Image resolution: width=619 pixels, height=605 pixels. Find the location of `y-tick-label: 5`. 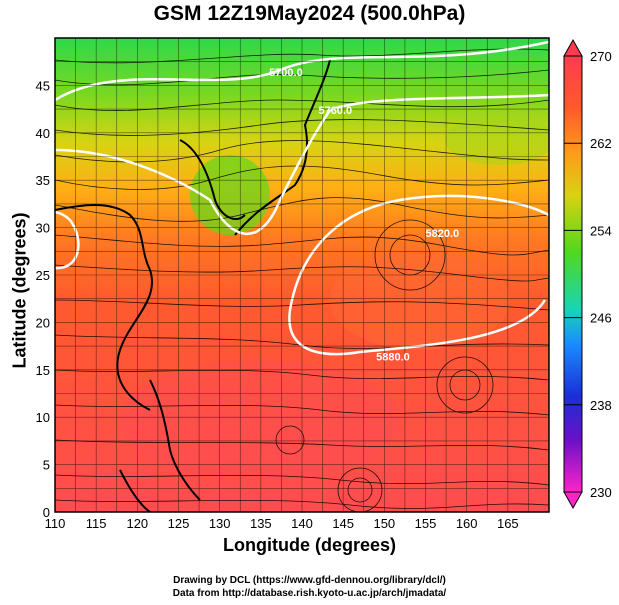

y-tick-label: 5 is located at coordinates (46, 465).